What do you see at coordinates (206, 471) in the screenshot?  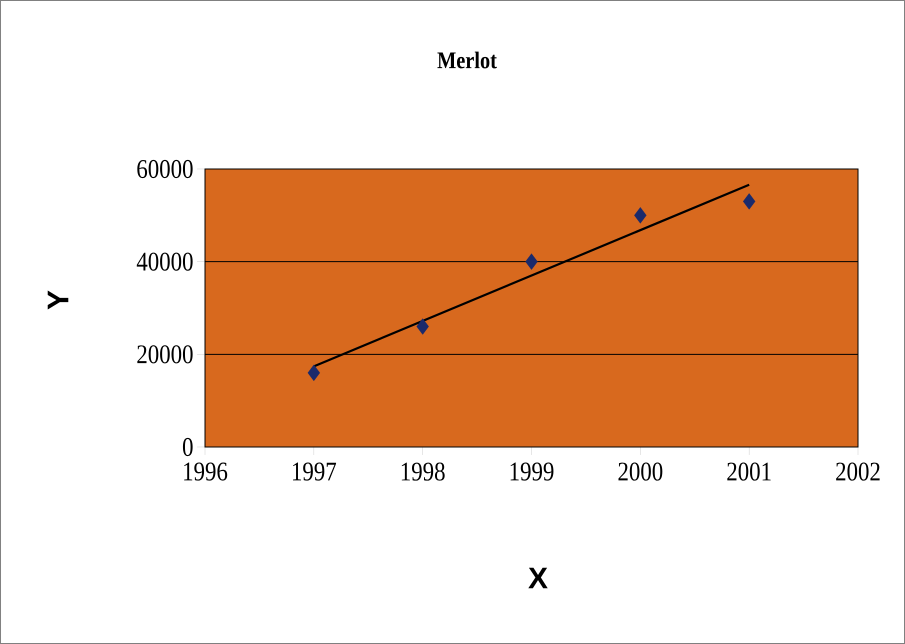 I see `x-tick-label: 1996` at bounding box center [206, 471].